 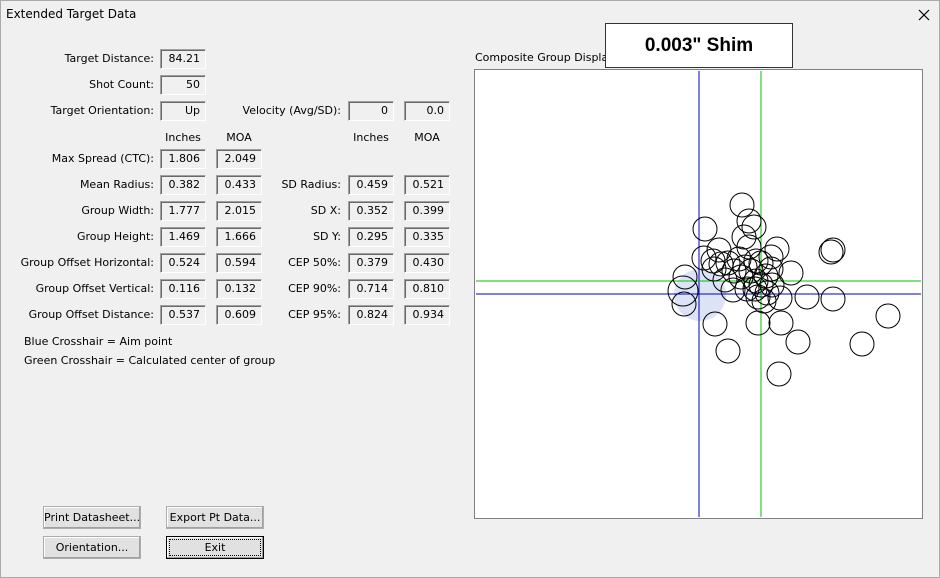 I want to click on field-label: Shot Count:, so click(x=121, y=84).